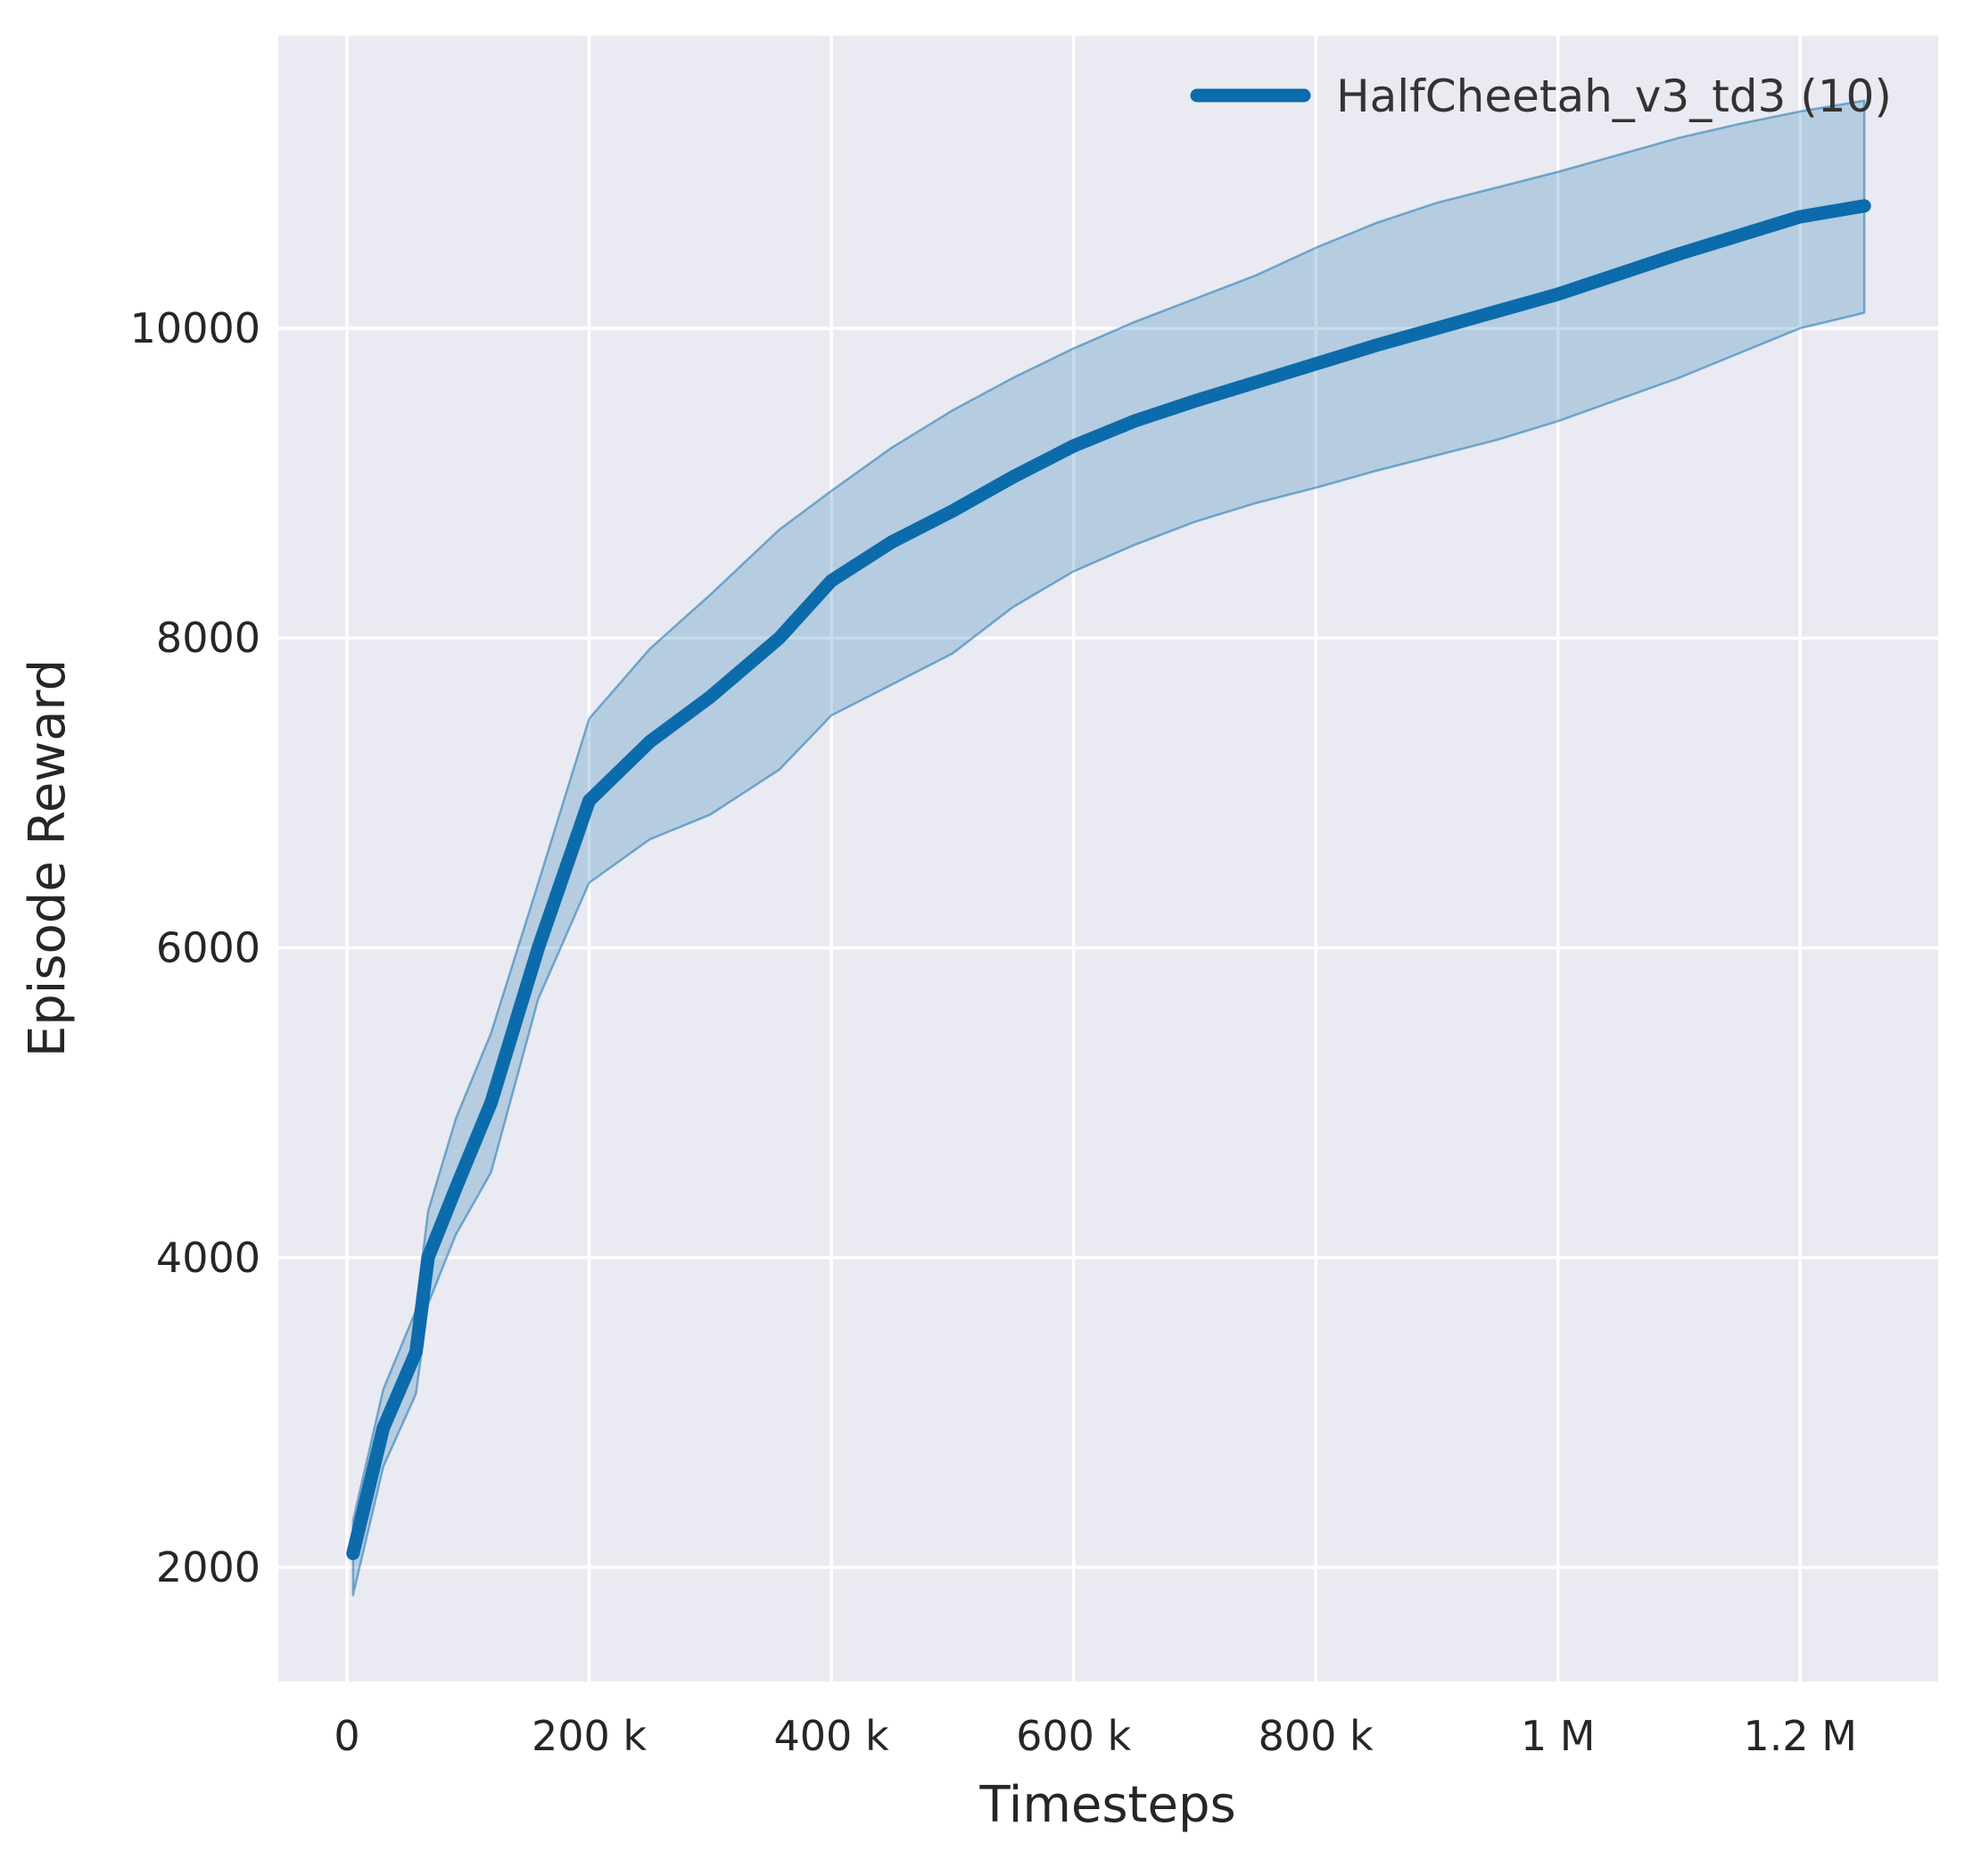 The width and height of the screenshot is (1973, 1876). I want to click on x-tick-label: 200 k, so click(589, 1736).